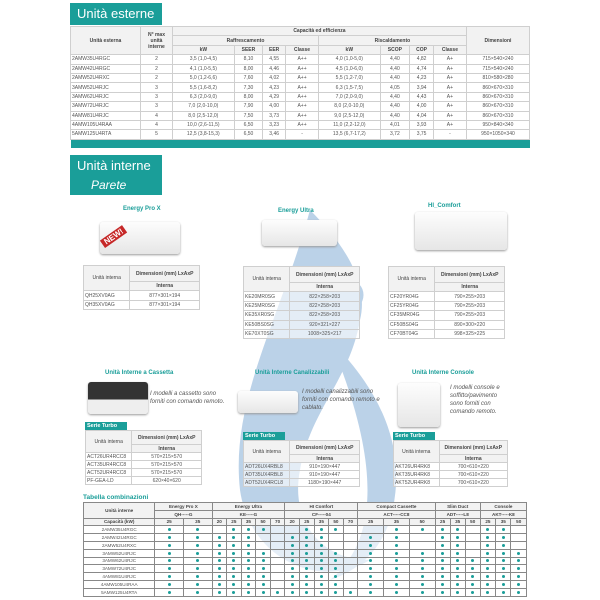 The width and height of the screenshot is (600, 600). I want to click on outdoor-title-text: Unità esterne, so click(116, 13).